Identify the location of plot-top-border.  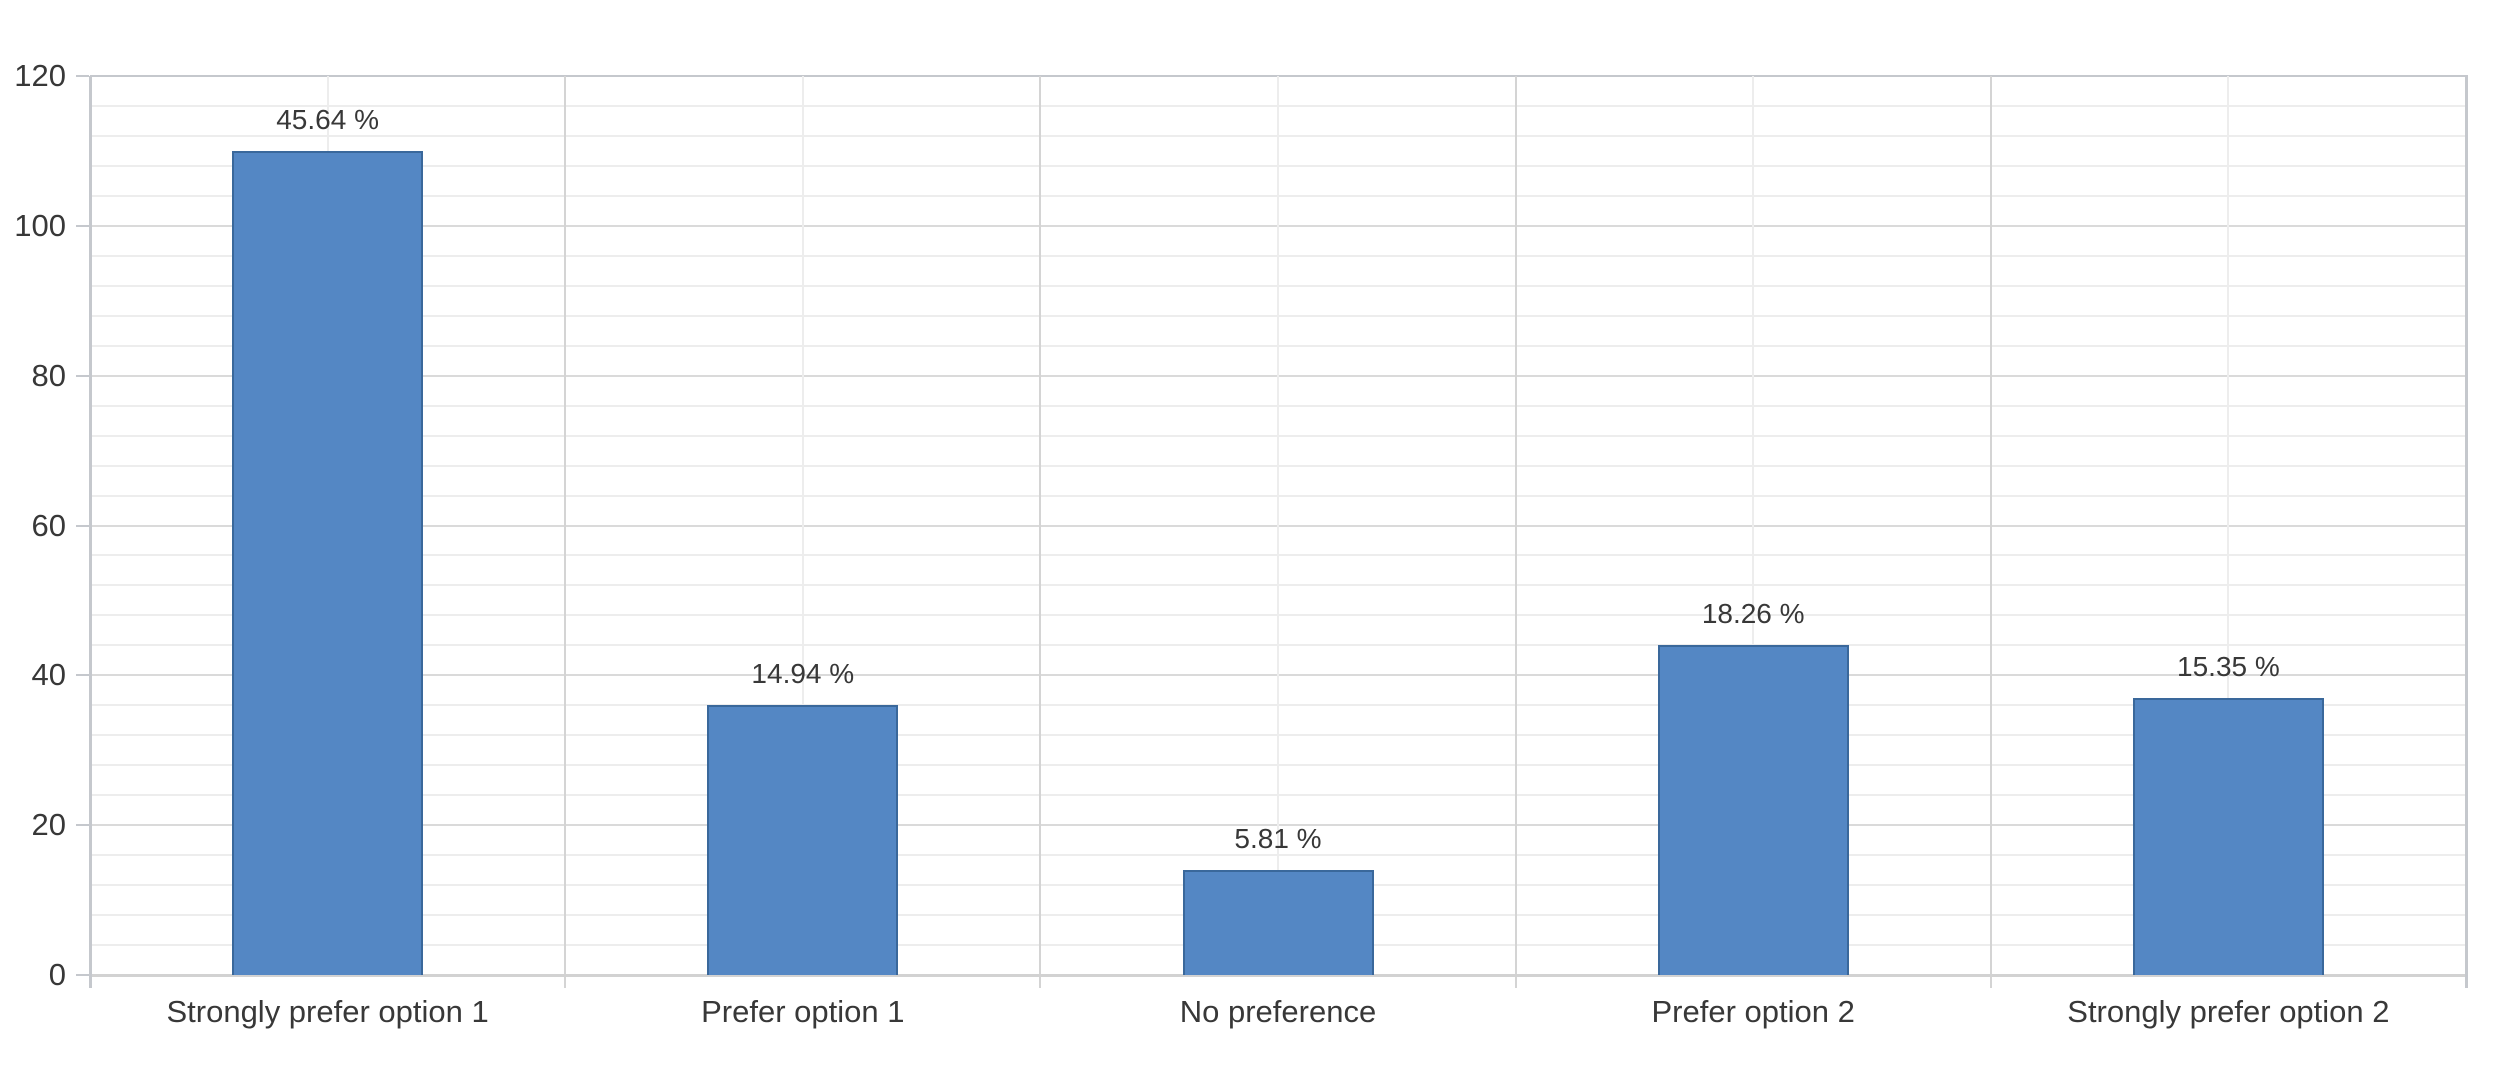
(1279, 76).